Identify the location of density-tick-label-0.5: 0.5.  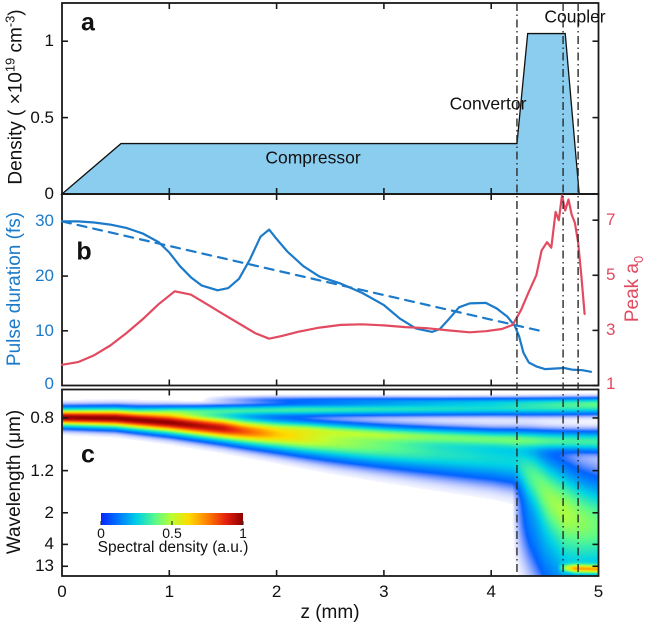
(42, 117).